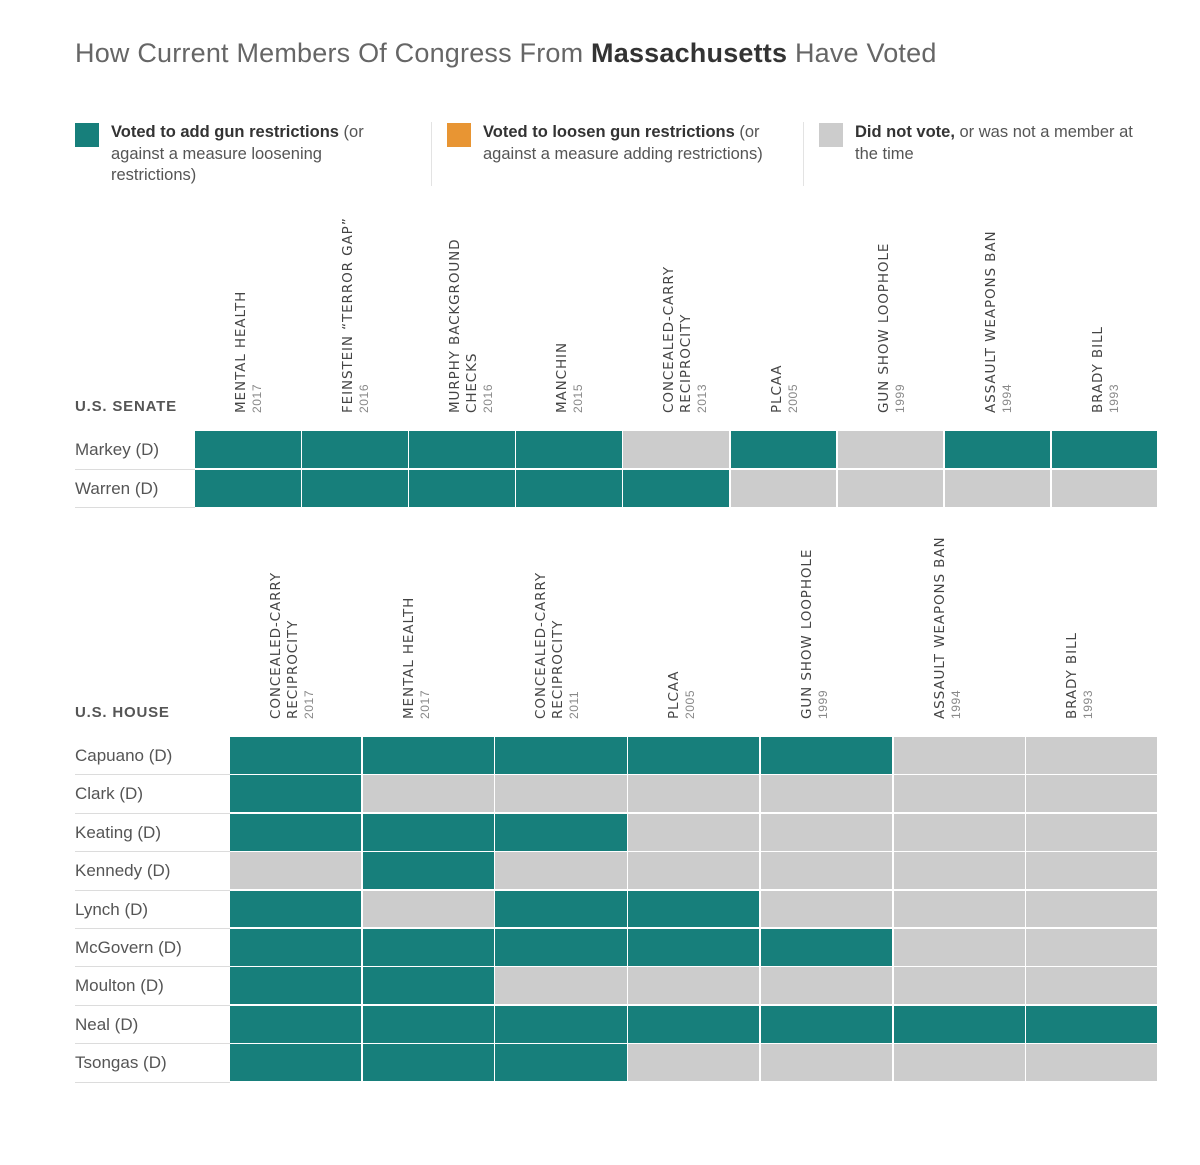 The image size is (1200, 1165). Describe the element at coordinates (892, 328) in the screenshot. I see `senate-column-header: GUN SHOW LOOPHOLE 1999` at that location.